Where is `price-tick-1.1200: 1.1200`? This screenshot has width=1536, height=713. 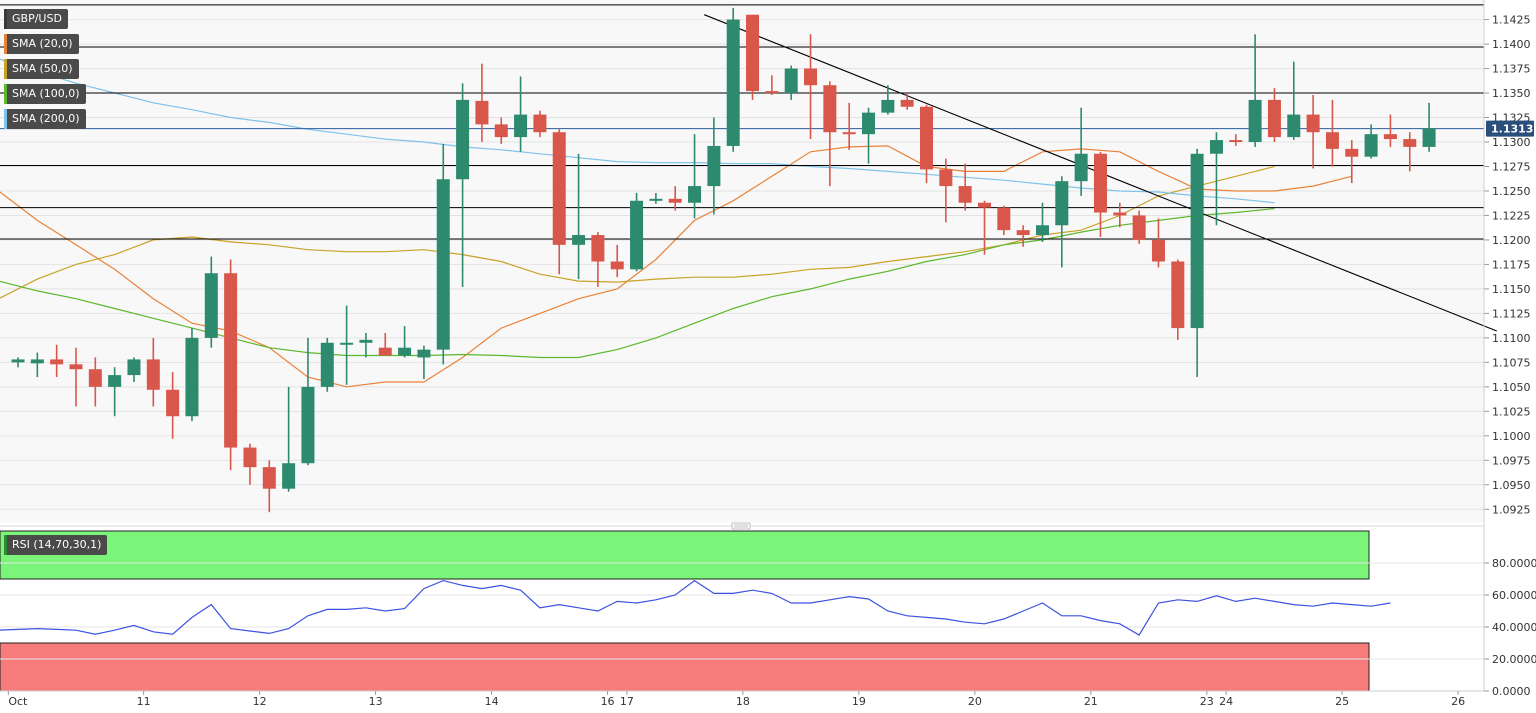 price-tick-1.1200: 1.1200 is located at coordinates (1511, 240).